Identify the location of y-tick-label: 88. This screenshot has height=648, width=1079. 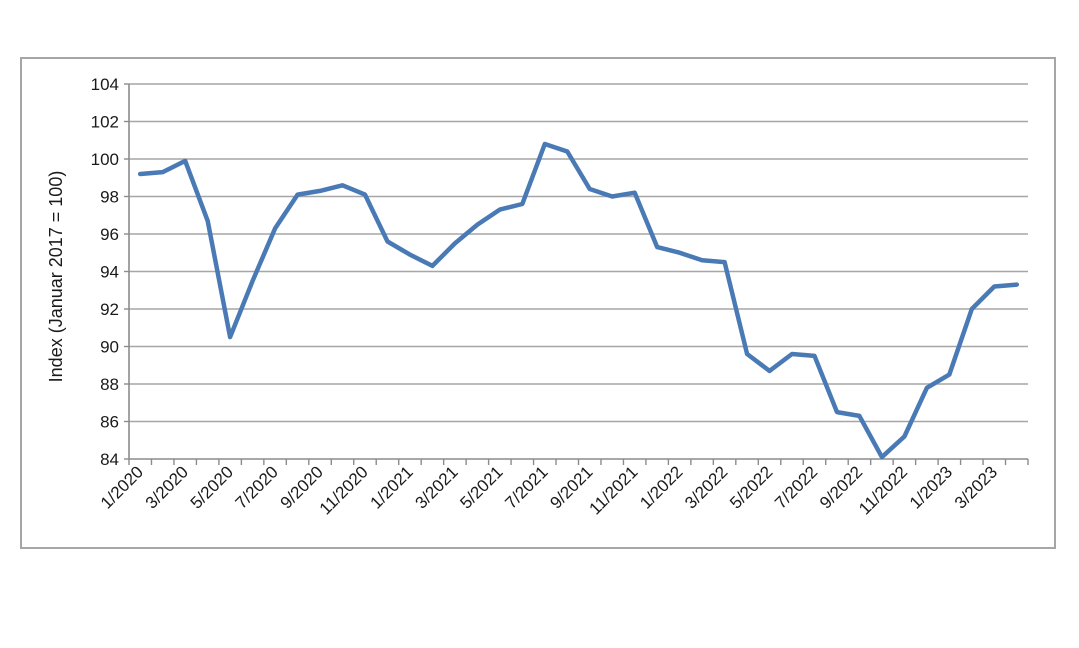
(109, 384).